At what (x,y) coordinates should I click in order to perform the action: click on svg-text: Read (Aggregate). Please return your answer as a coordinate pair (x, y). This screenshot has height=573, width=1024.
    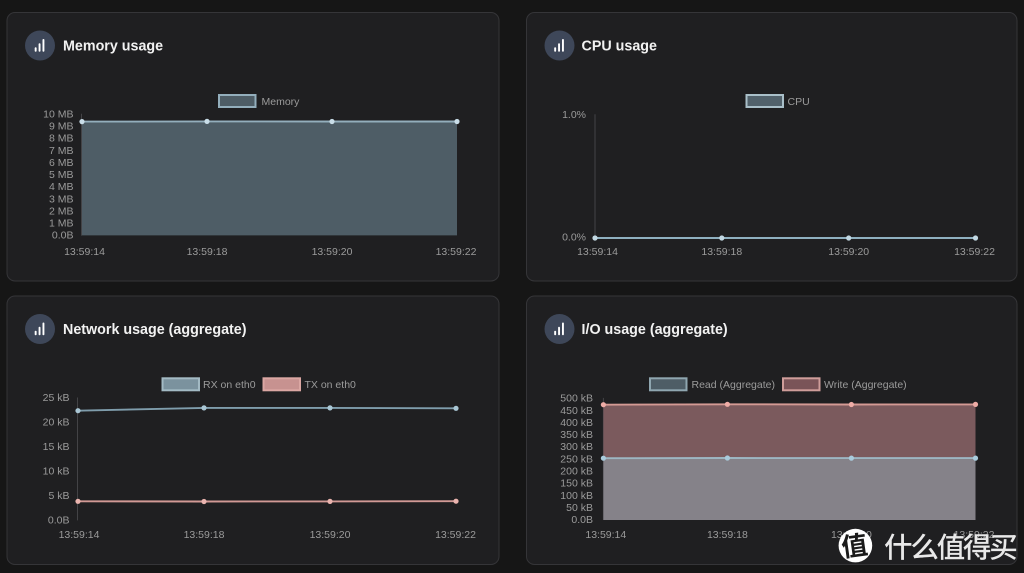
    Looking at the image, I should click on (733, 385).